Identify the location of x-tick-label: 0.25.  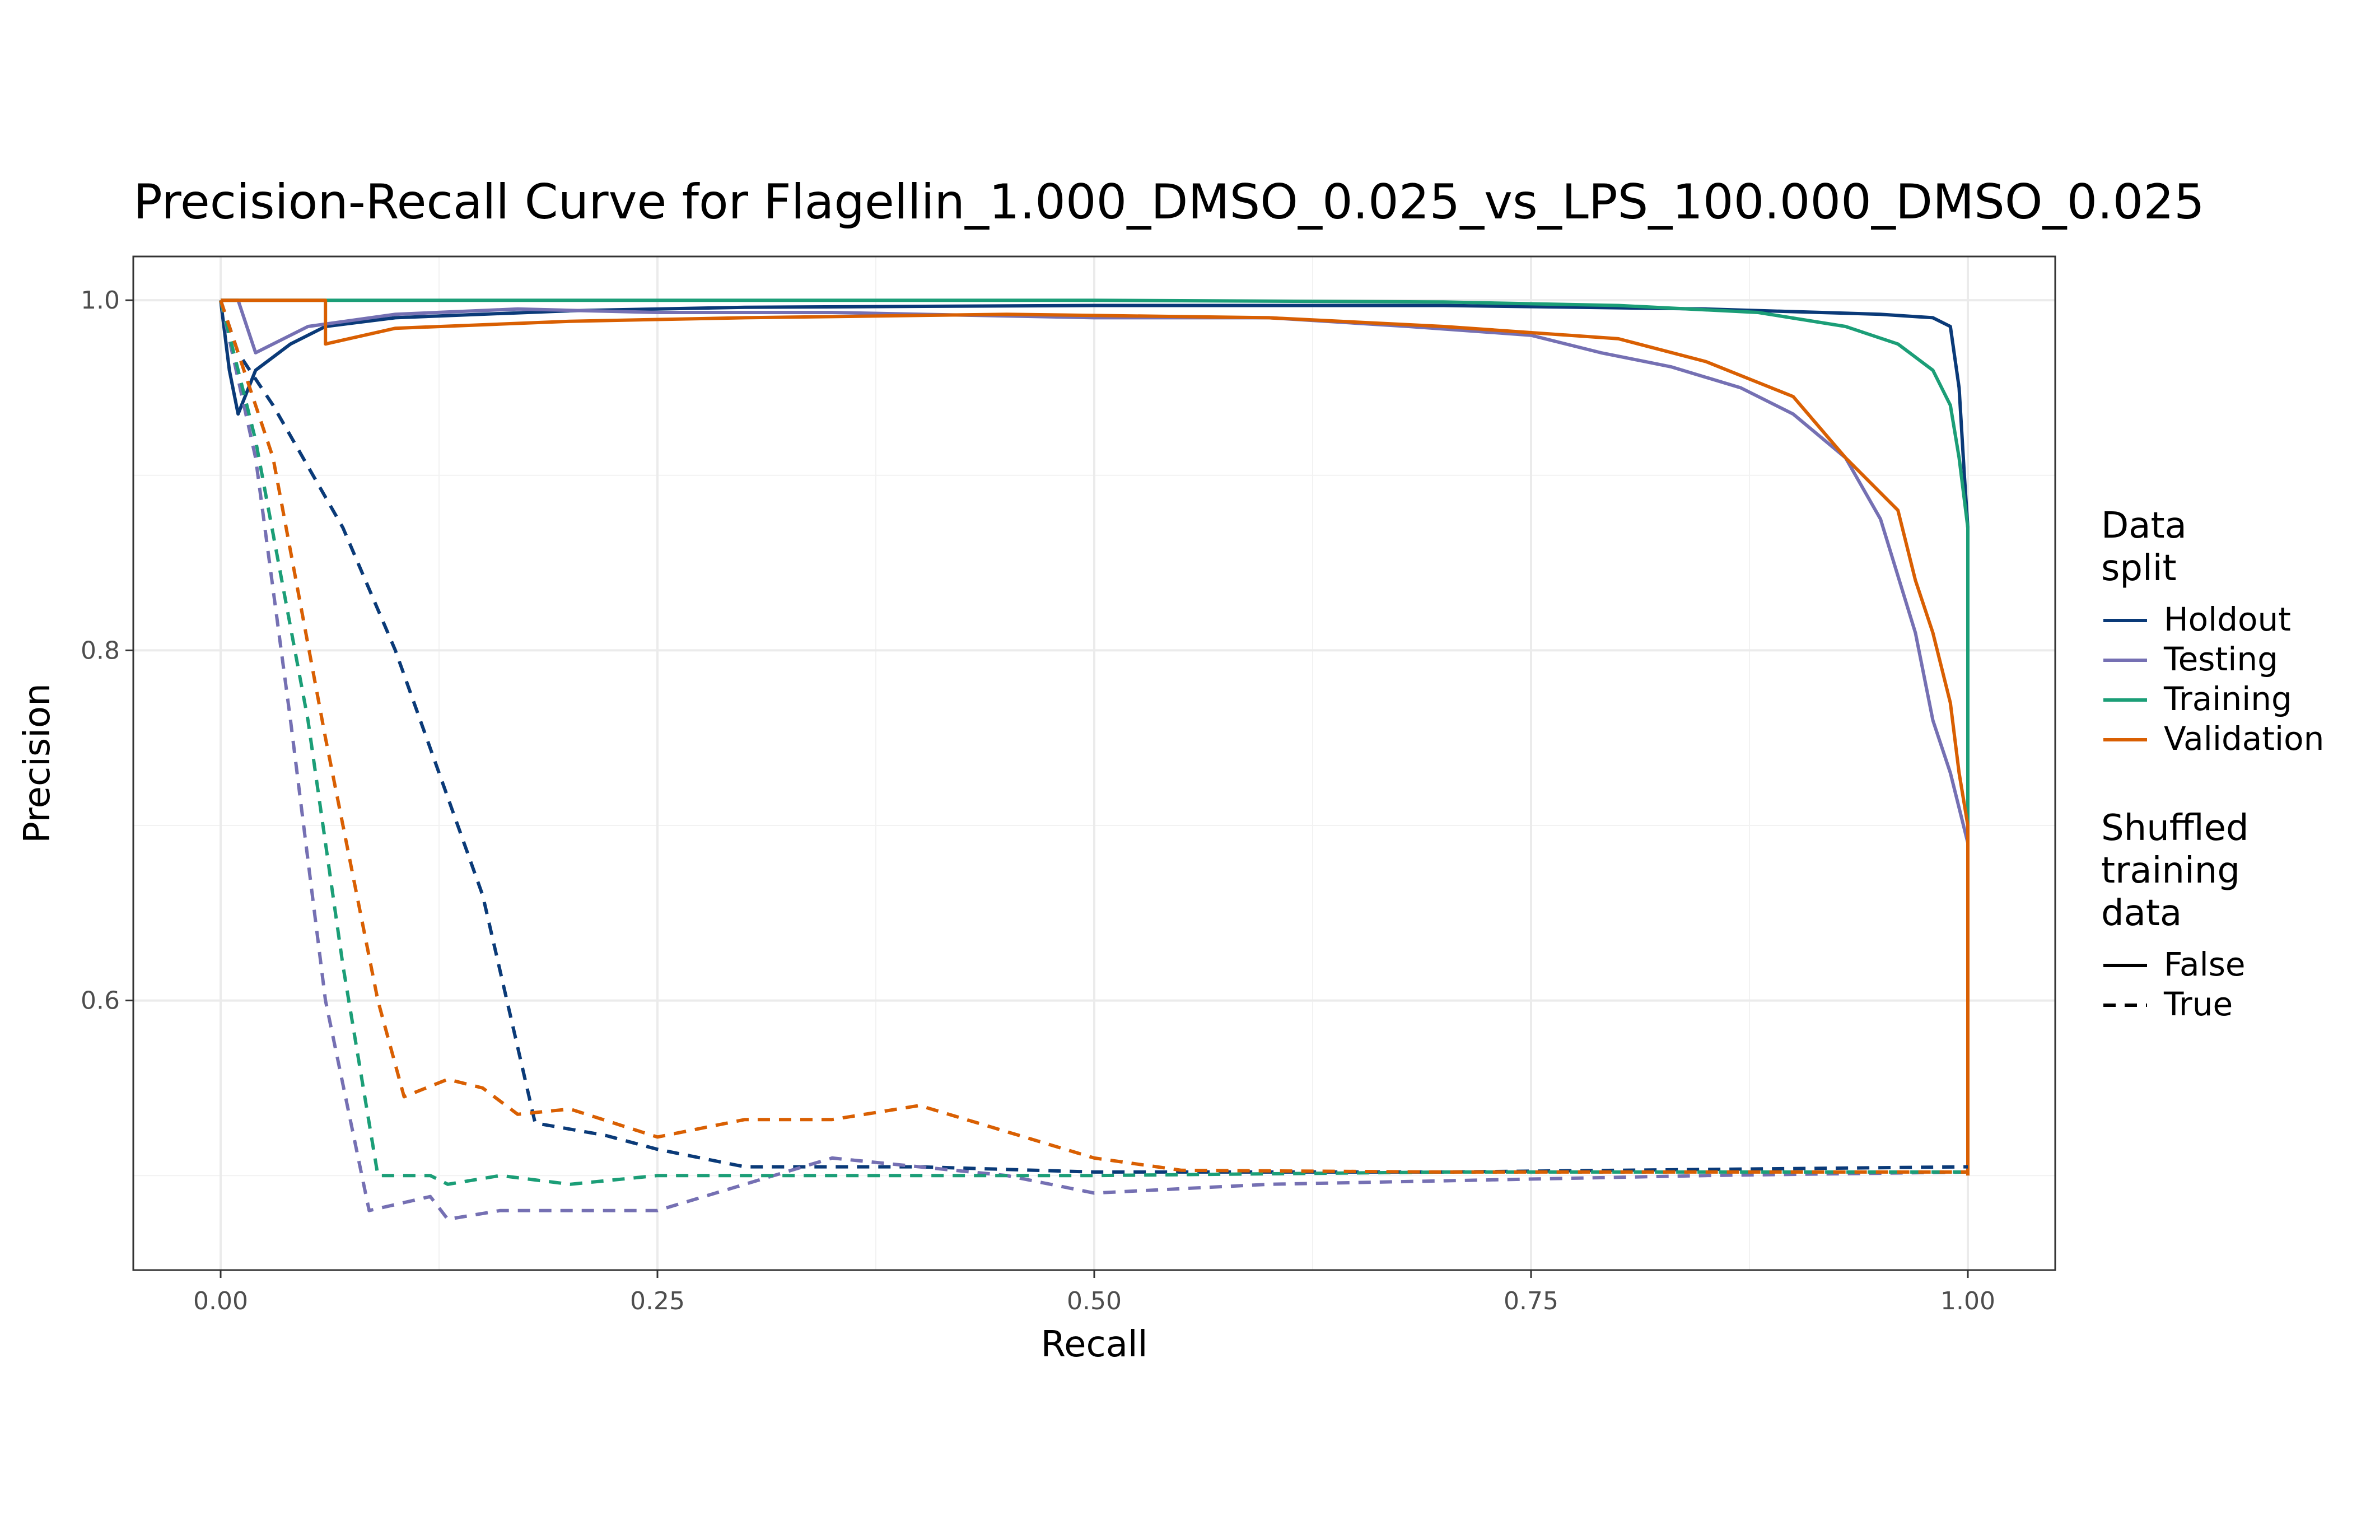
(658, 1301).